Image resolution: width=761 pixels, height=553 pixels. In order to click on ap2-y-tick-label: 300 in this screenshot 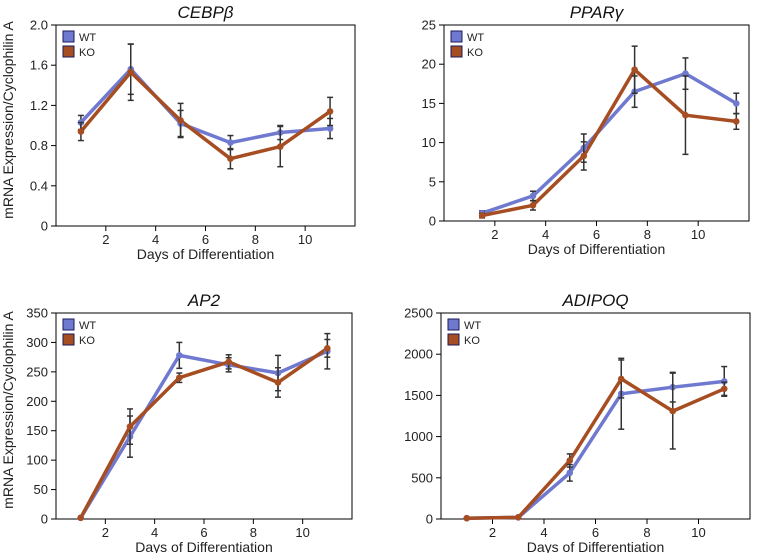, I will do `click(37, 342)`.